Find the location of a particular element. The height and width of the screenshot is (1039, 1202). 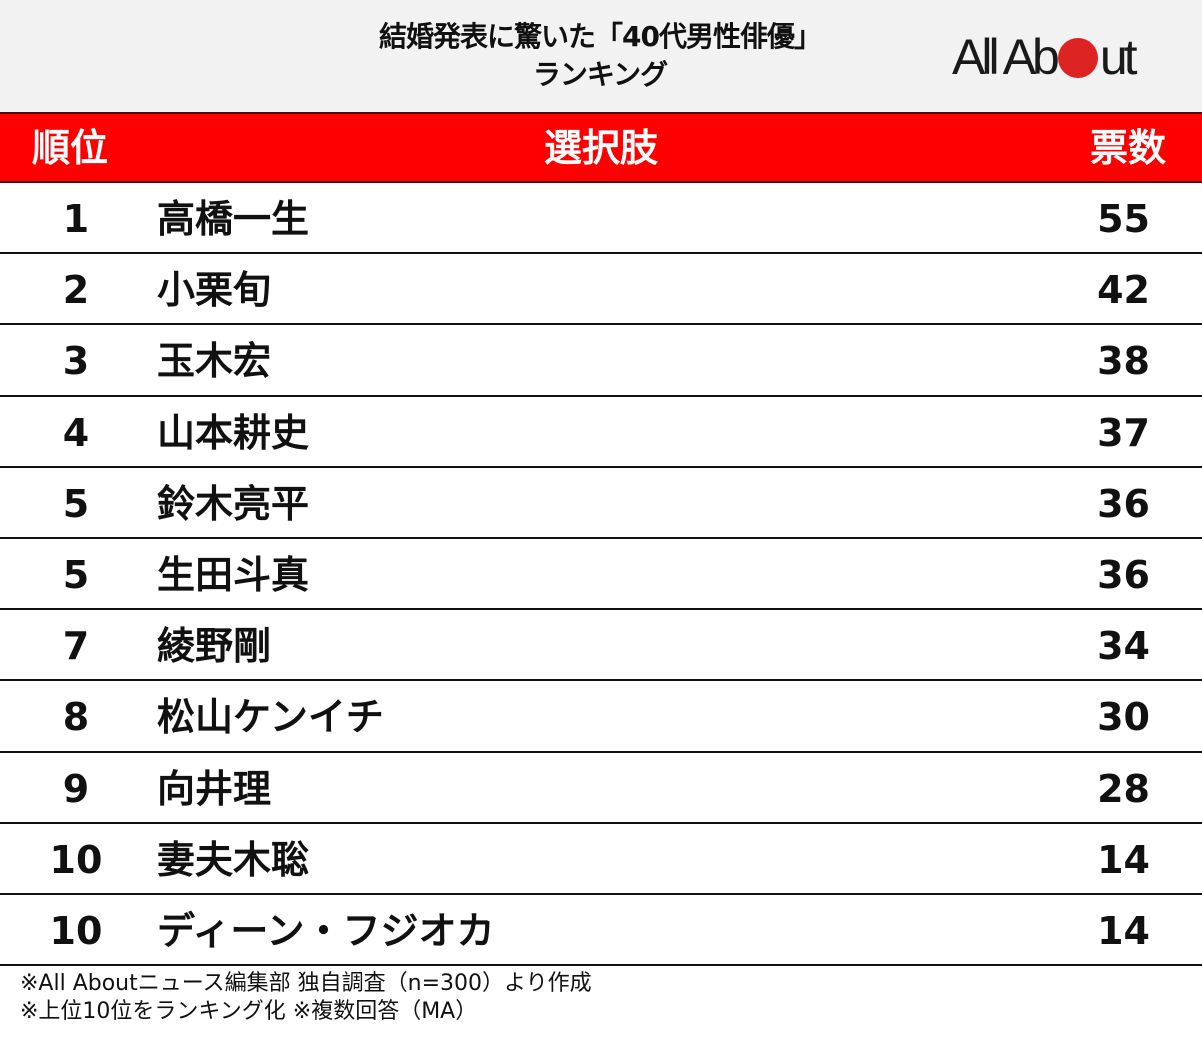

table-row: 10 ディーン・フジオカ 14 is located at coordinates (601, 931).